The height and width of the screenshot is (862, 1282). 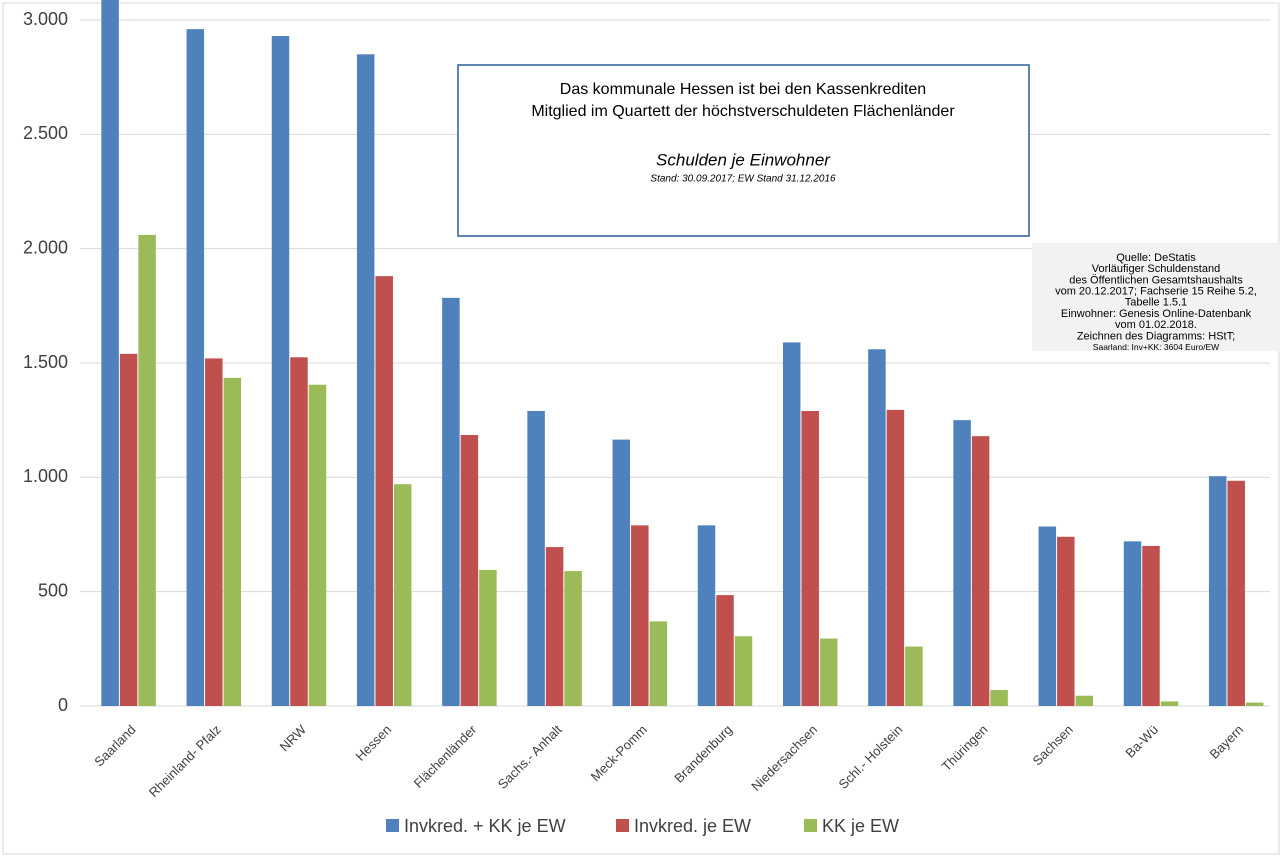 I want to click on source-line: Tabelle 1.5.1, so click(x=1156, y=303).